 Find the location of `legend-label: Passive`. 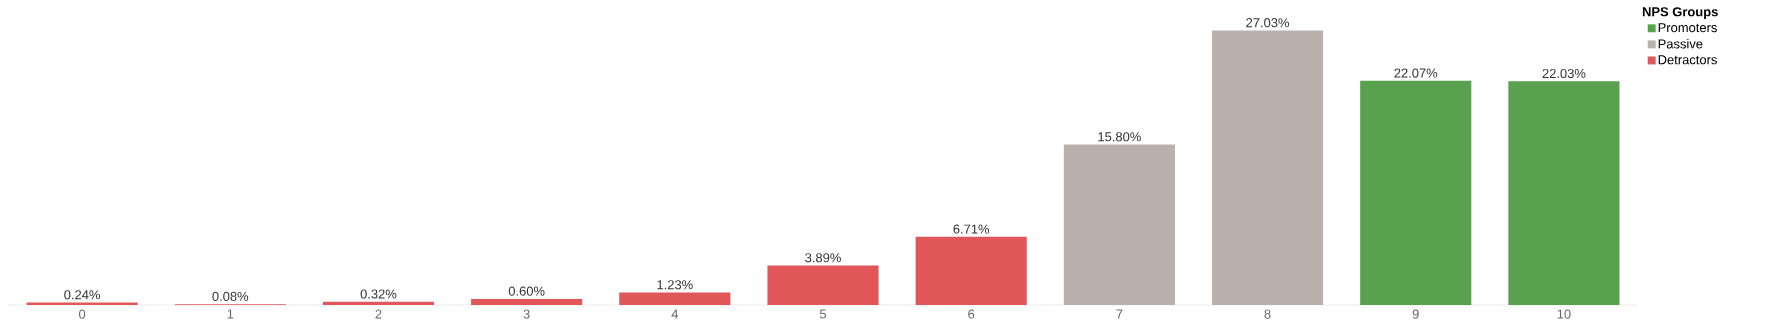

legend-label: Passive is located at coordinates (1680, 43).